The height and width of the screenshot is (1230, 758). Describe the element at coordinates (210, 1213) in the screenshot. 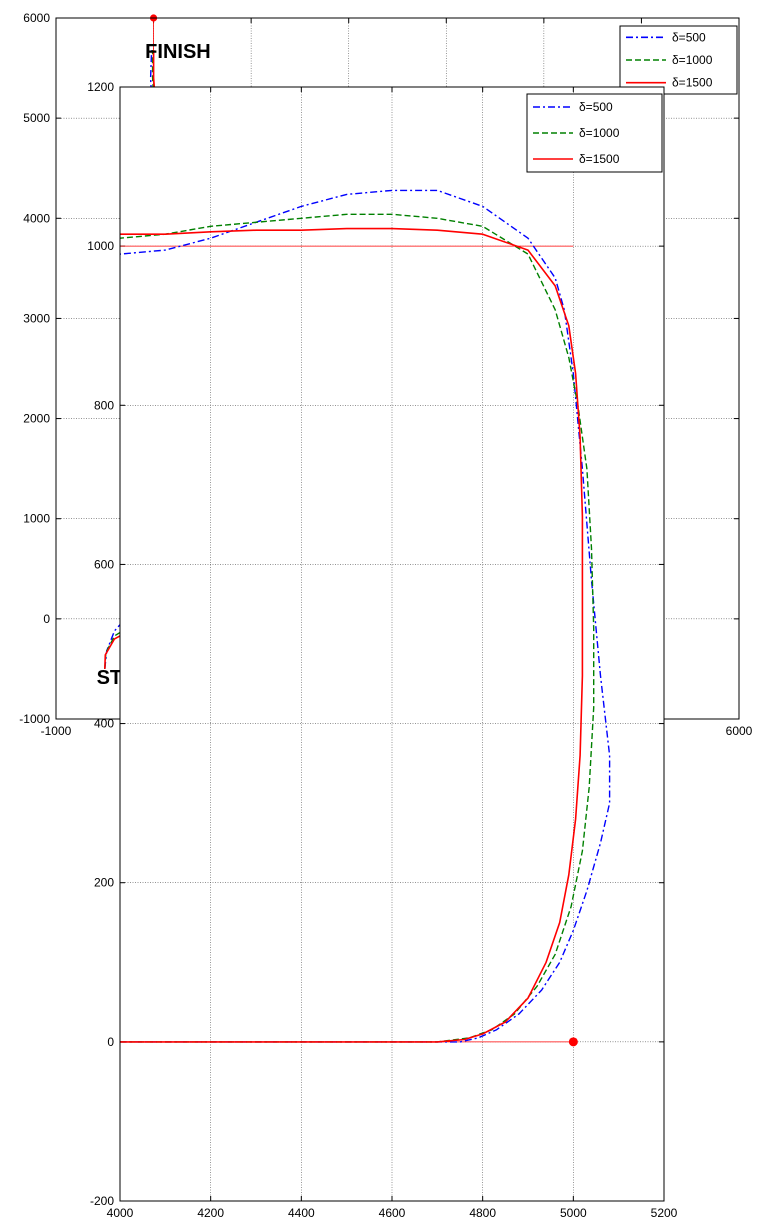

I see `x-tick-label: 4200` at that location.